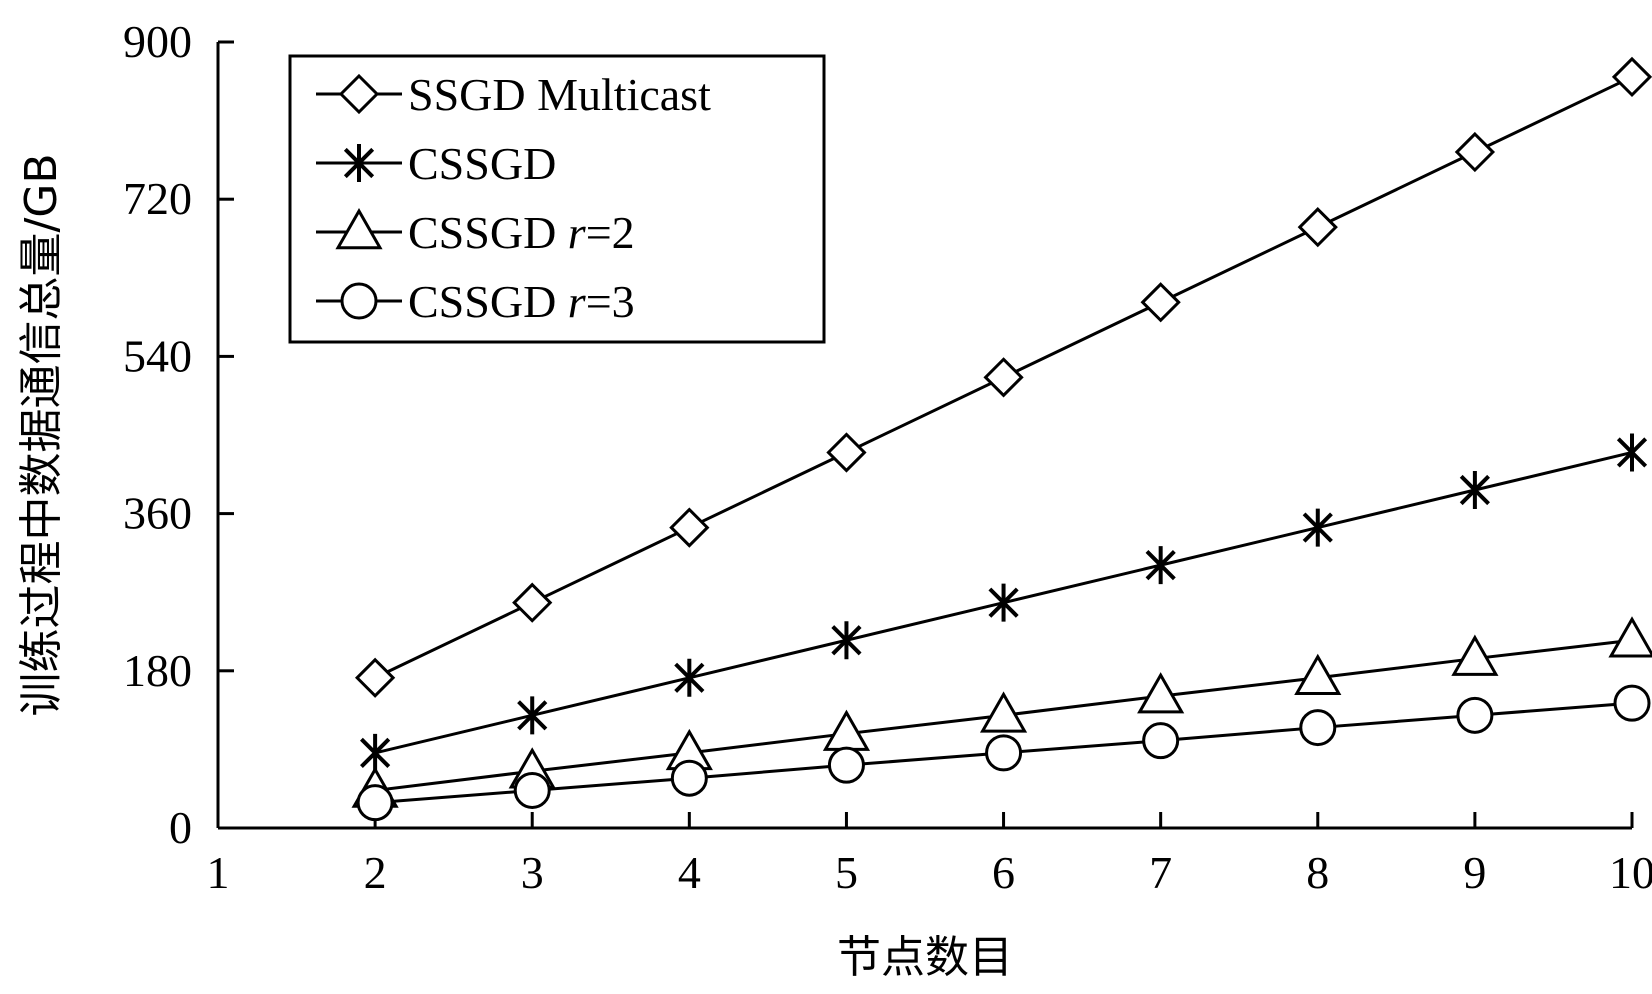 The height and width of the screenshot is (994, 1652). I want to click on x-tick-label: 4, so click(689, 872).